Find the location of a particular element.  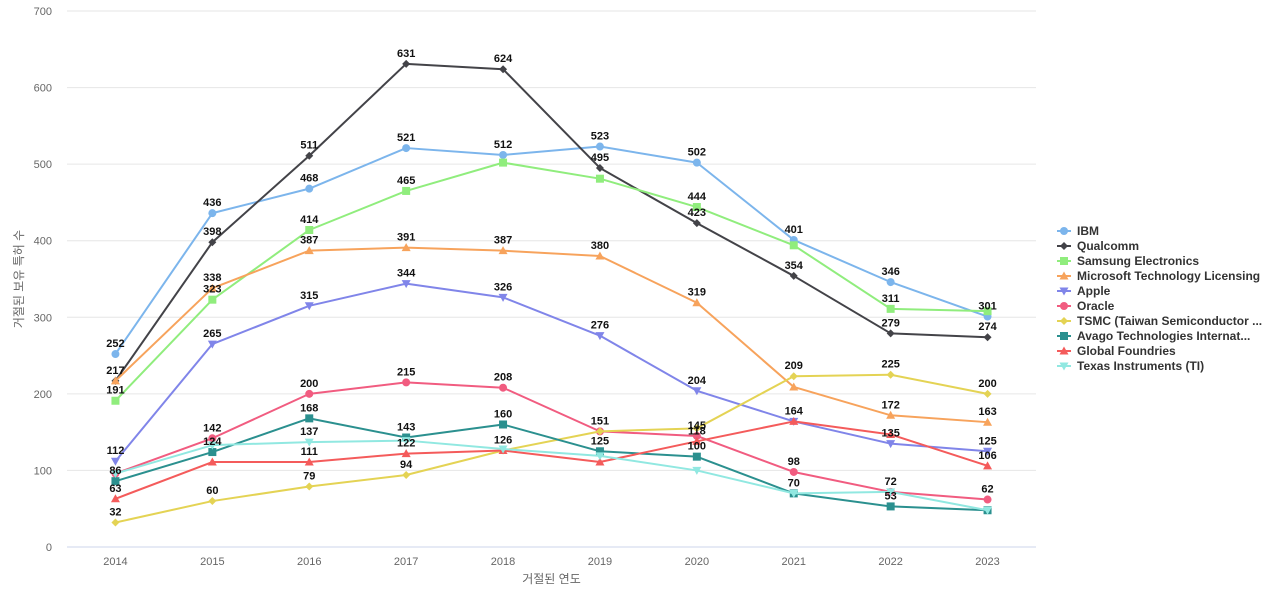

data-label: 112 is located at coordinates (116, 451).